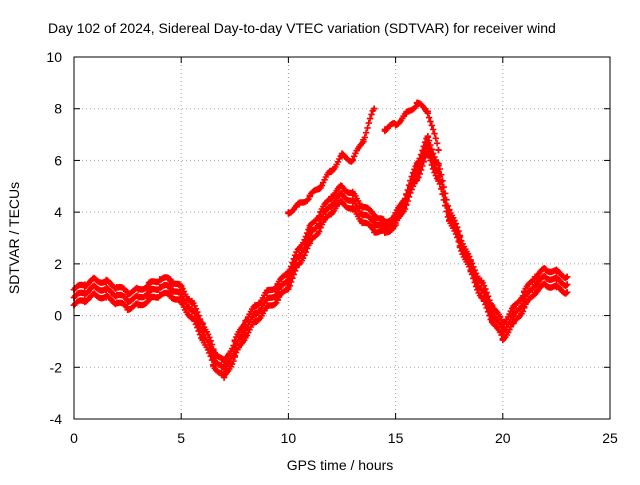 The image size is (640, 485). I want to click on y-tick-label: 8, so click(58, 109).